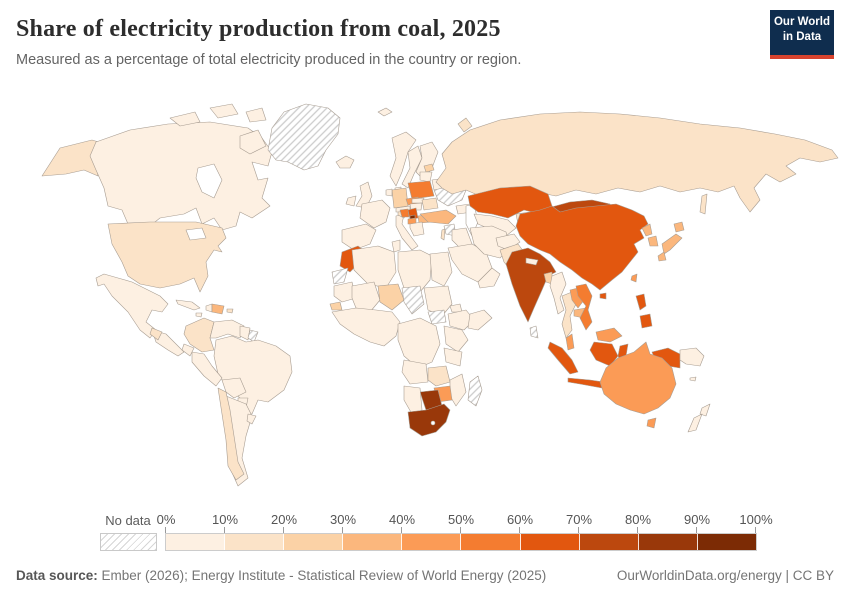 The image size is (850, 600). I want to click on country-philippines-luzon, so click(641, 302).